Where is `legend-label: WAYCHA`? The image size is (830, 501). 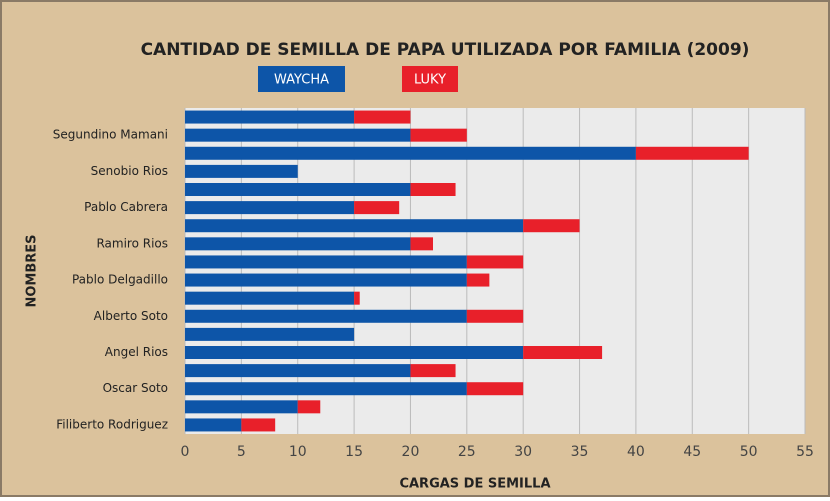 legend-label: WAYCHA is located at coordinates (301, 80).